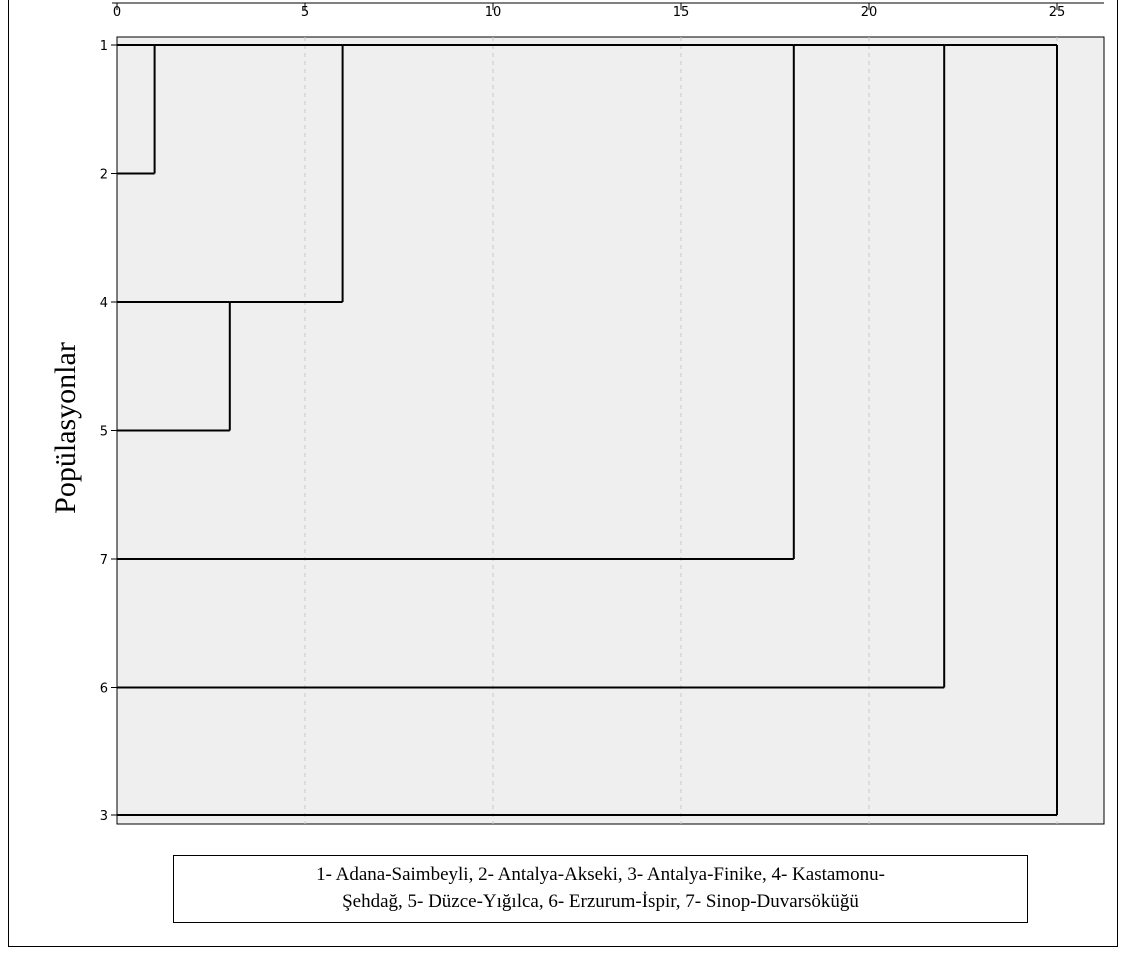 This screenshot has height=957, width=1123. I want to click on x-tick-label: 15, so click(681, 12).